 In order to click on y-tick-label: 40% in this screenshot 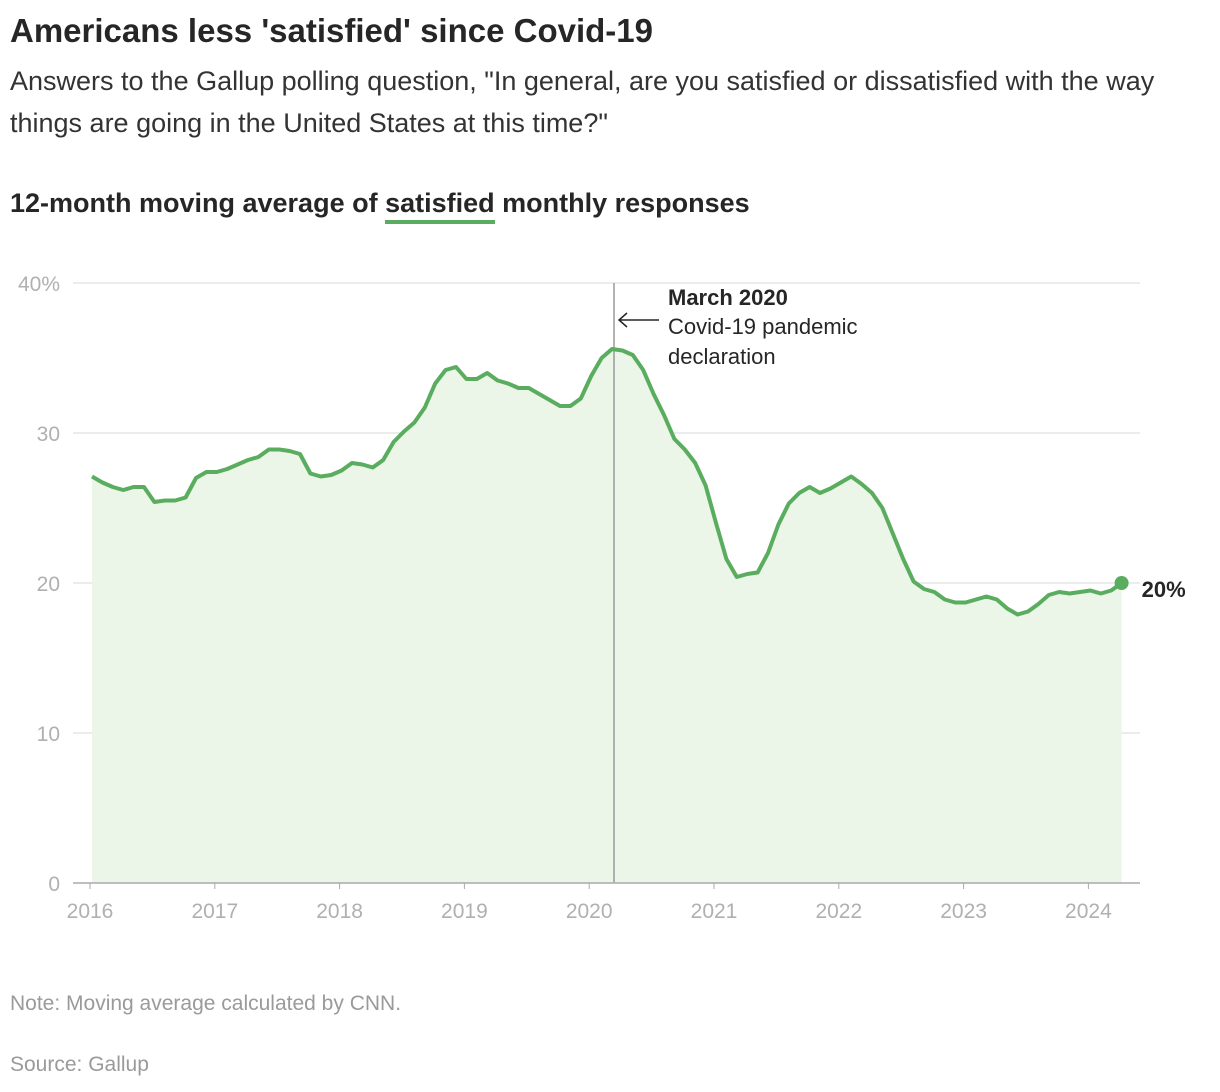, I will do `click(39, 284)`.